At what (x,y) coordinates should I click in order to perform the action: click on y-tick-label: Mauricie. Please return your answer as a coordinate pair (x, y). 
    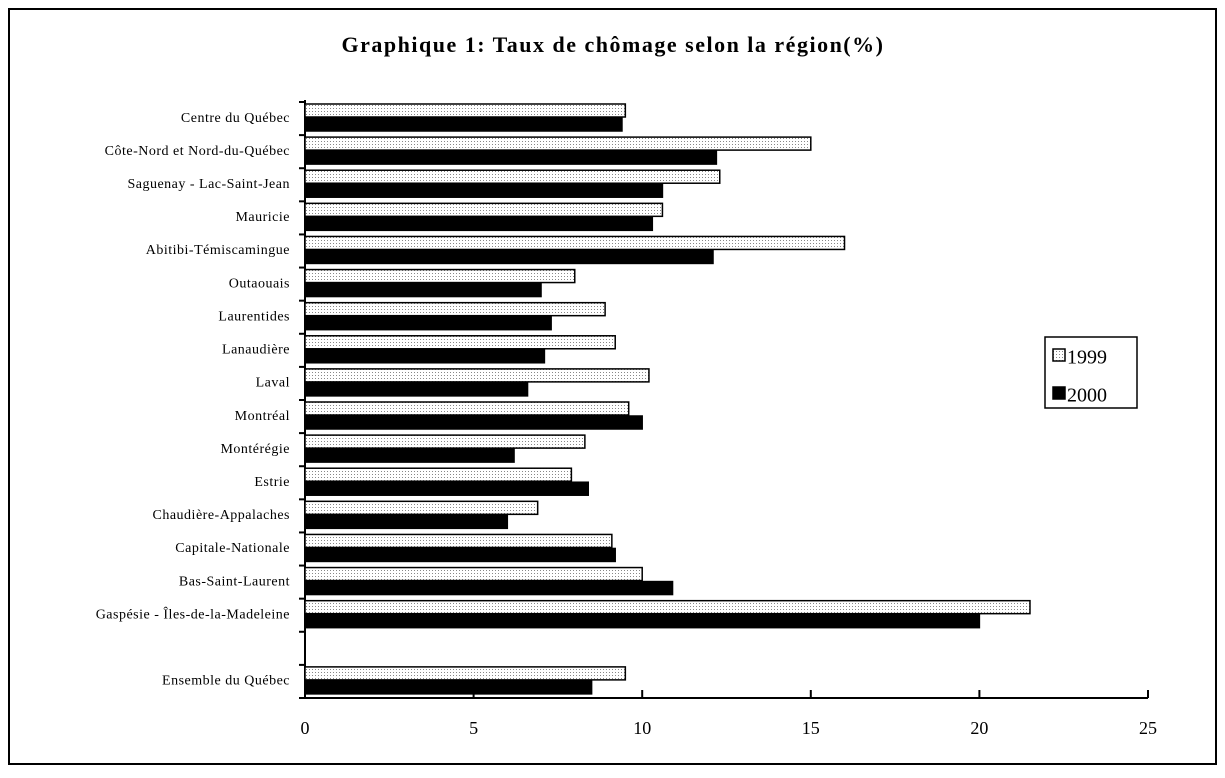
    Looking at the image, I should click on (262, 217).